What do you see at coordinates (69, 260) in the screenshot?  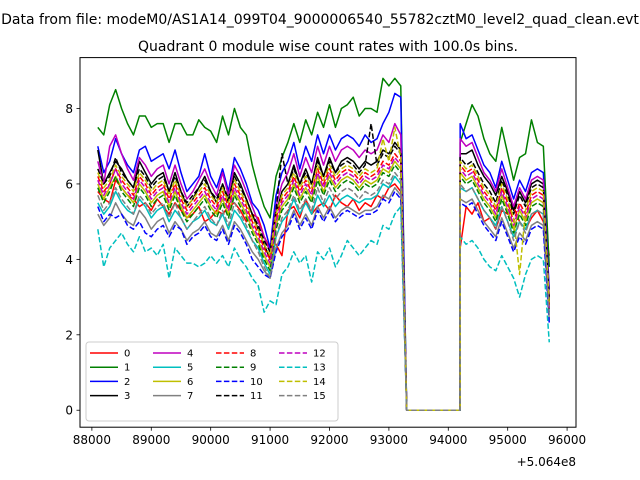 I see `y-tick-label: 4` at bounding box center [69, 260].